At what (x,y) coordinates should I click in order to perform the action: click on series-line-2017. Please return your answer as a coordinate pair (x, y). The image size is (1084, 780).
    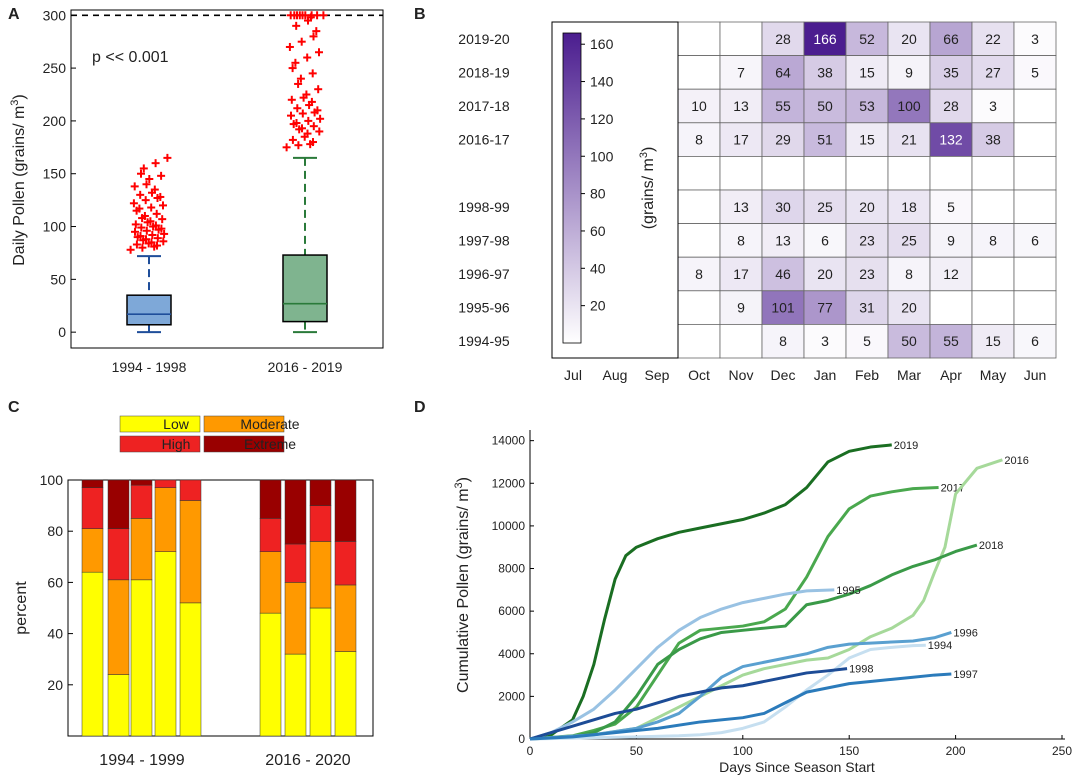
    Looking at the image, I should click on (734, 613).